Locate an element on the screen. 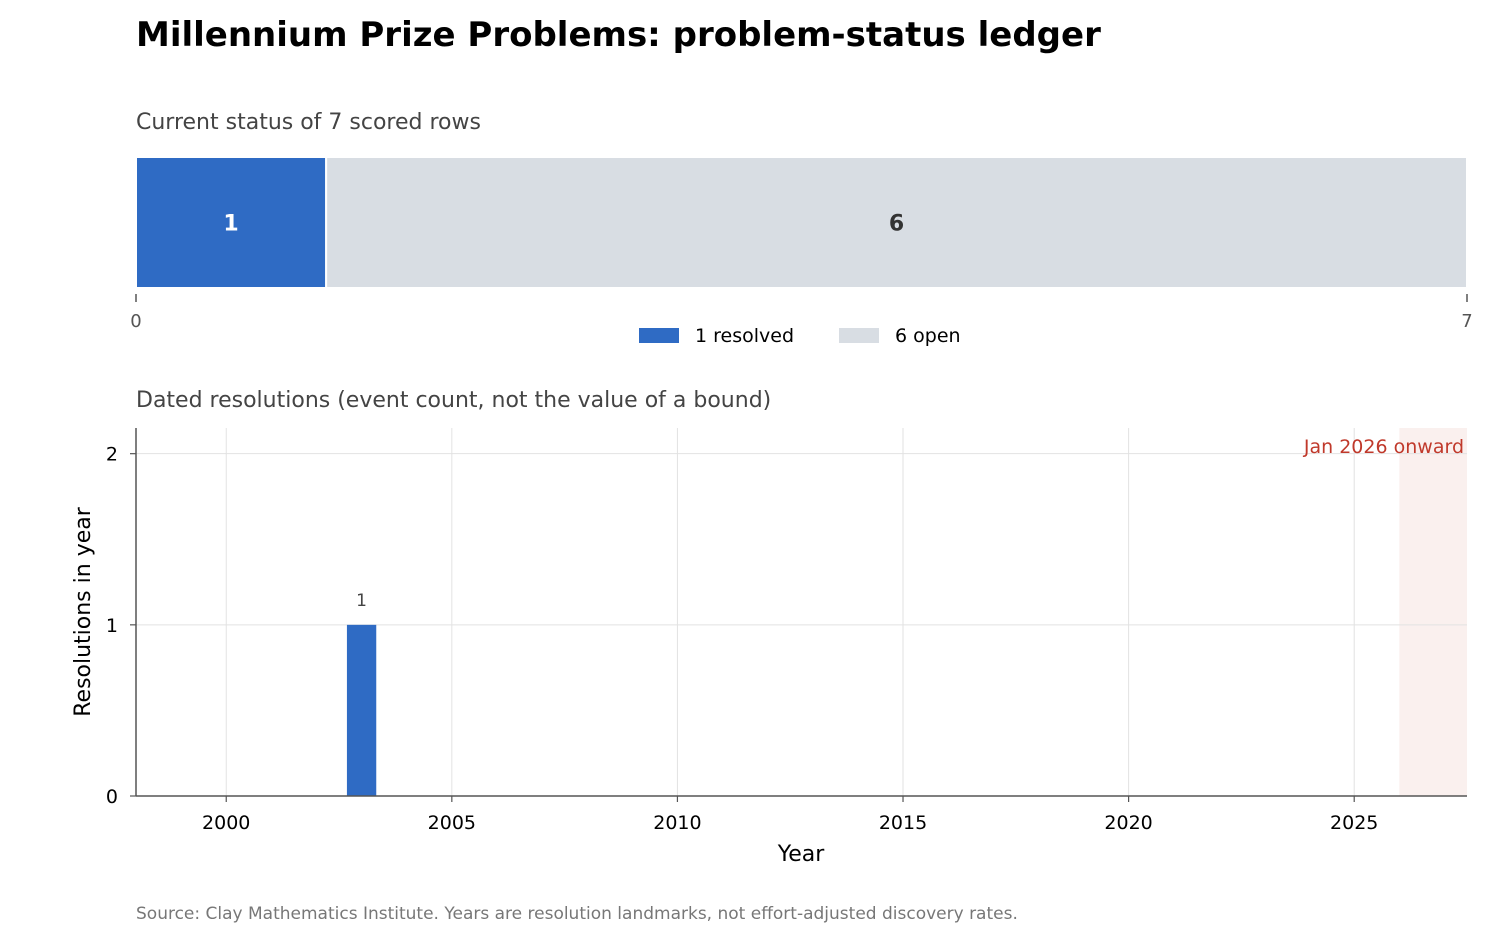 The width and height of the screenshot is (1512, 936). status-segment-label-resolved: 1 is located at coordinates (230, 224).